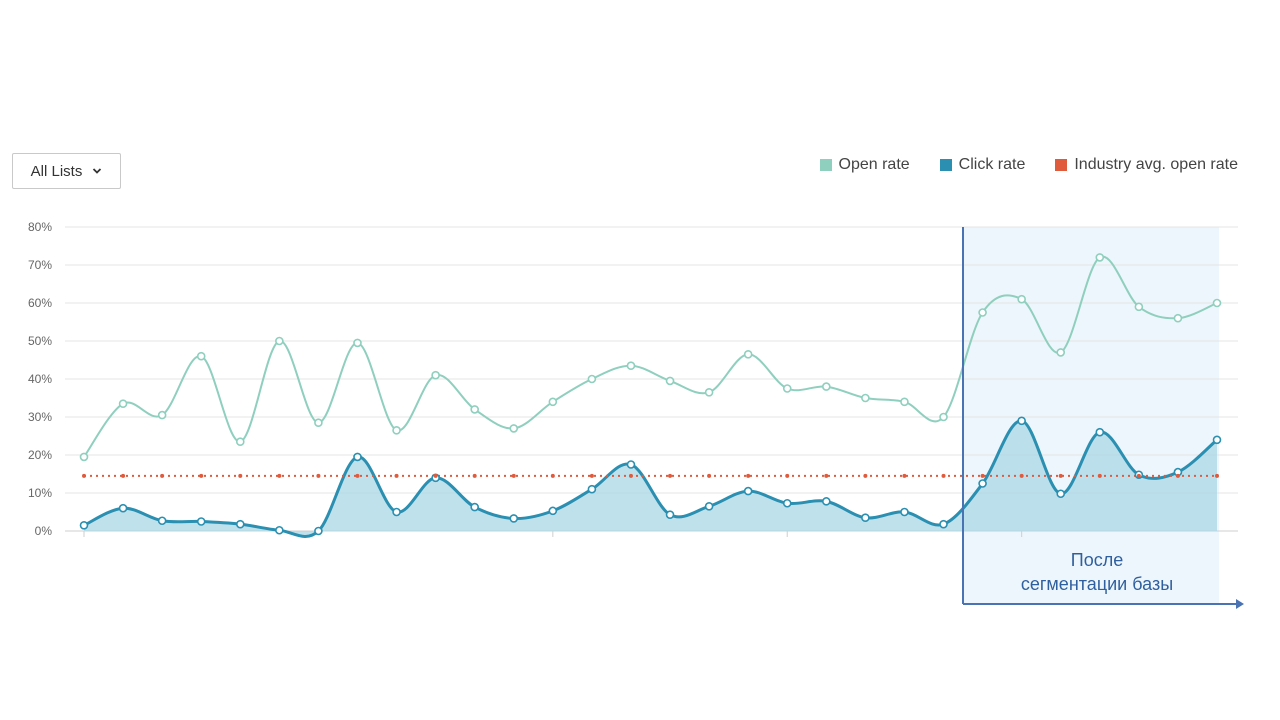 Image resolution: width=1280 pixels, height=720 pixels. Describe the element at coordinates (1091, 415) in the screenshot. I see `segment-highlight-region` at that location.